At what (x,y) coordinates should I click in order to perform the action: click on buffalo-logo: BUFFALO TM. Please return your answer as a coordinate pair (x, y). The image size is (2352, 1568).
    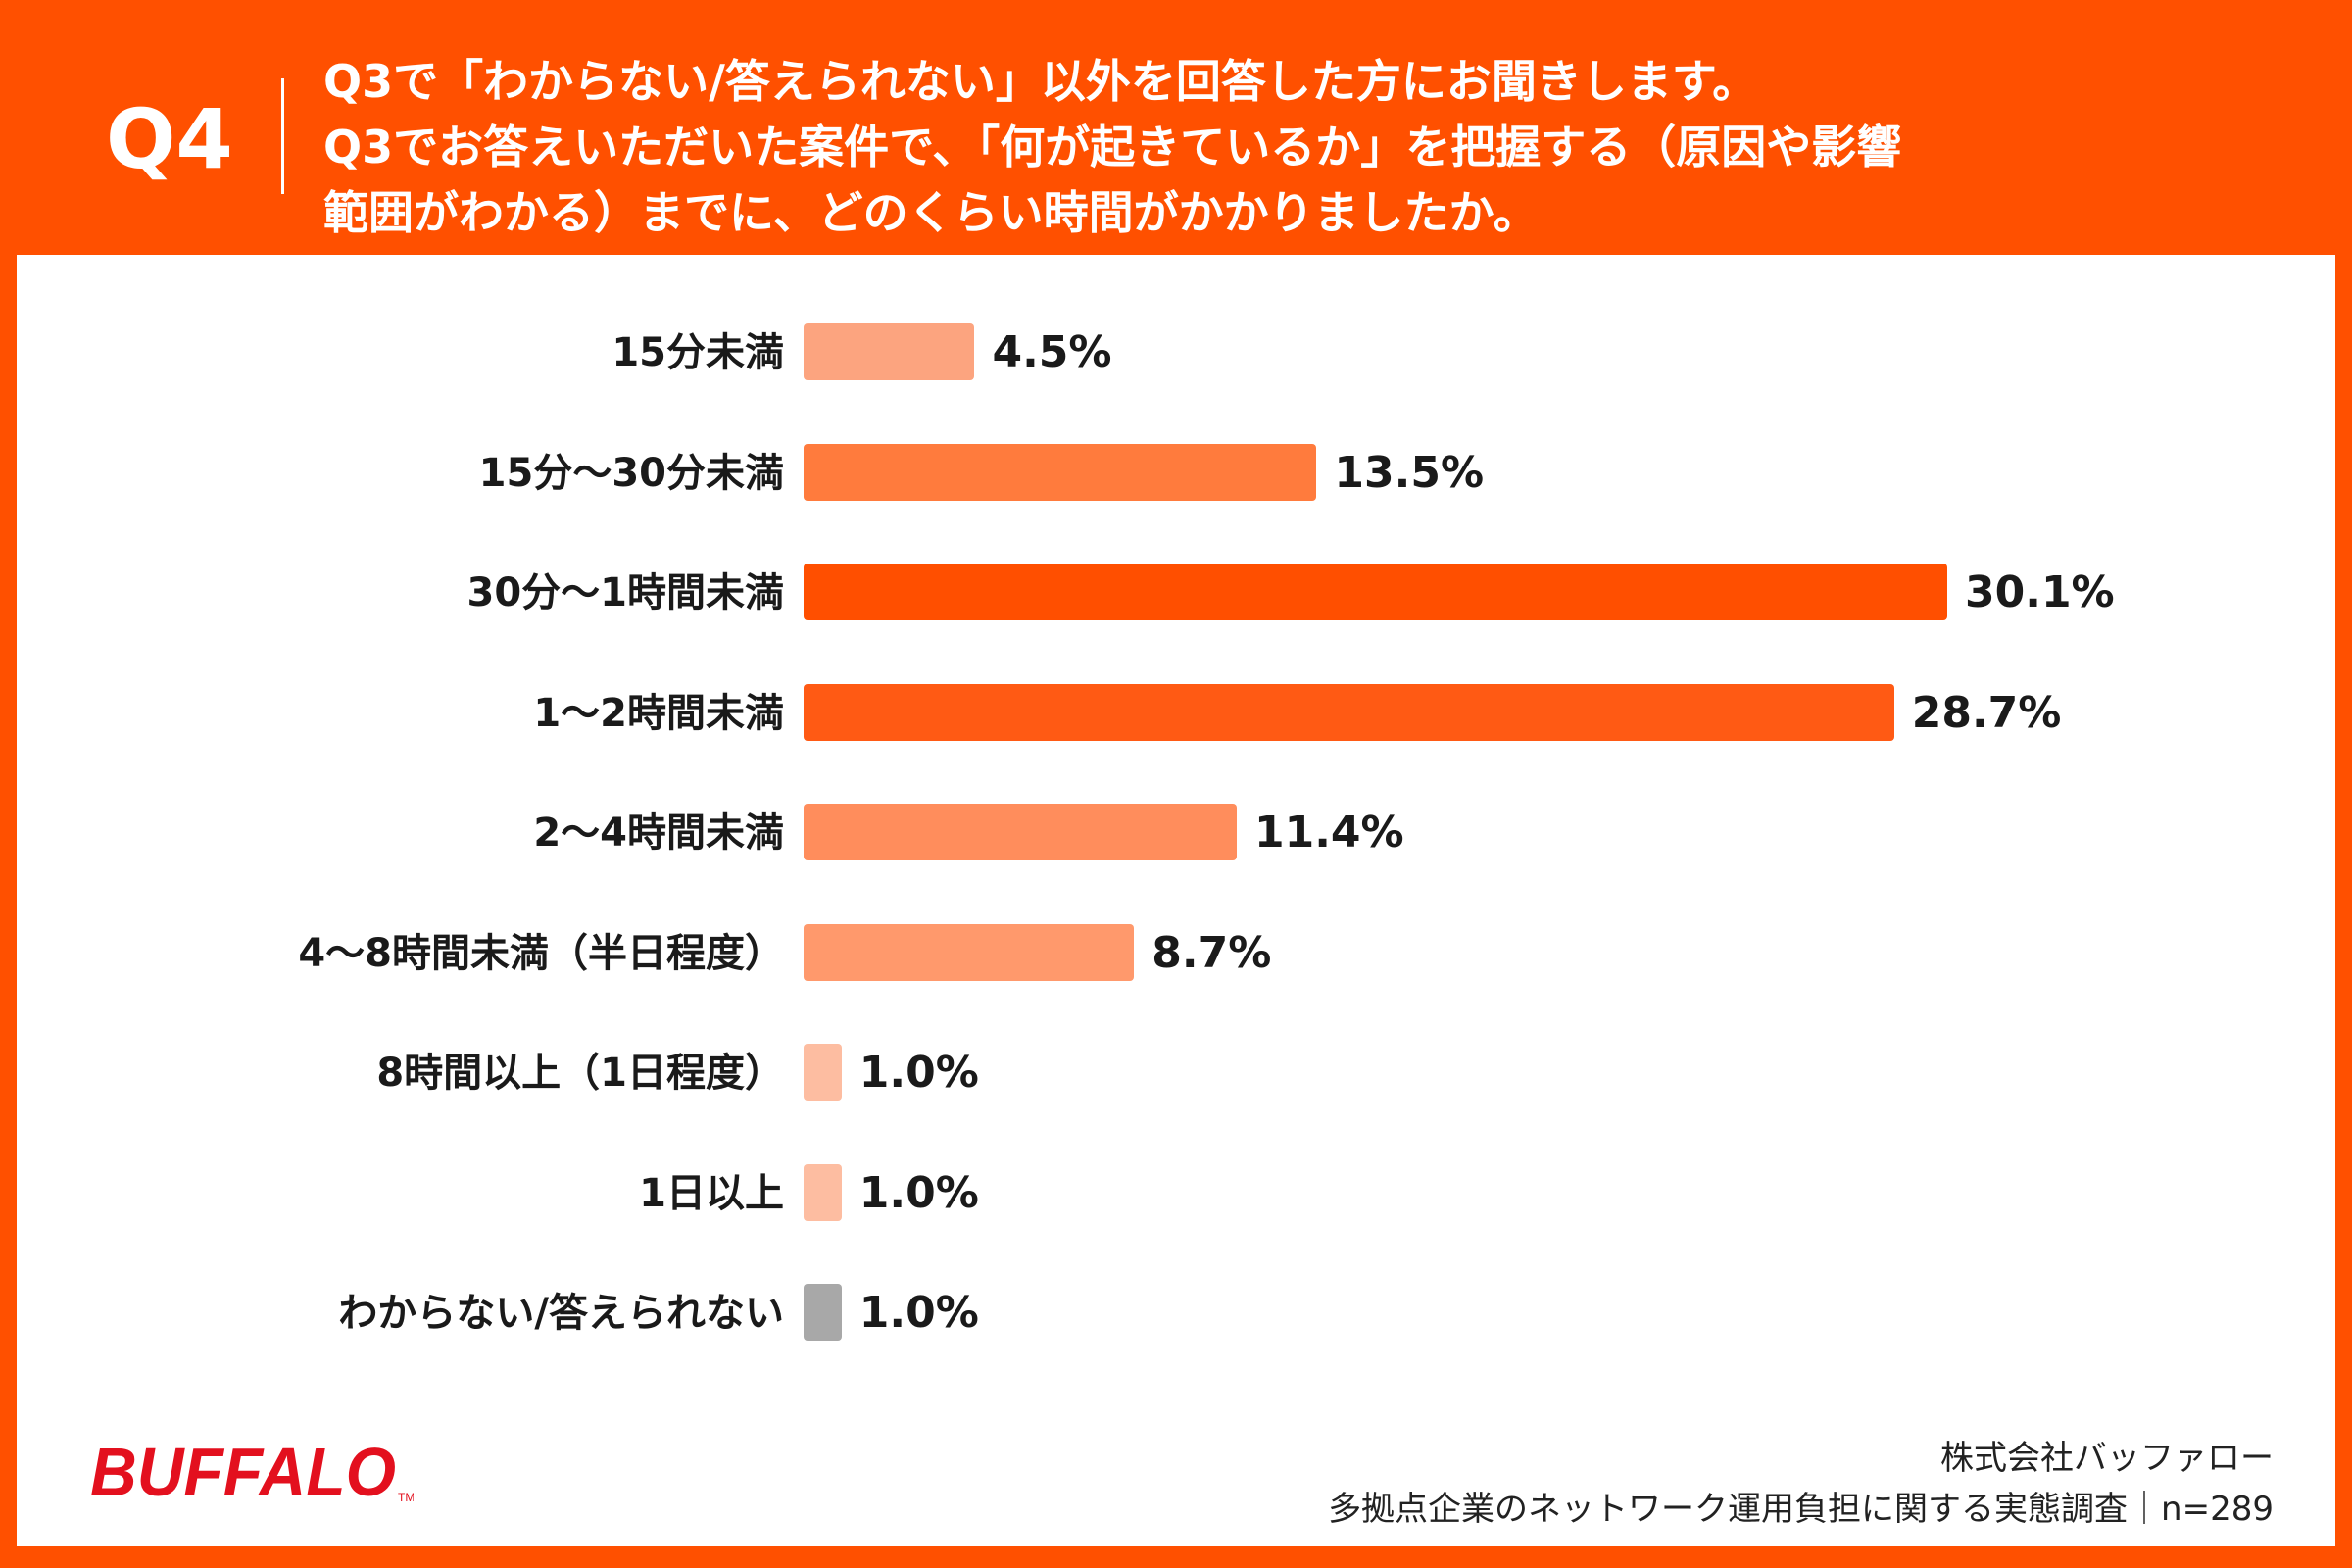
    Looking at the image, I should click on (252, 1470).